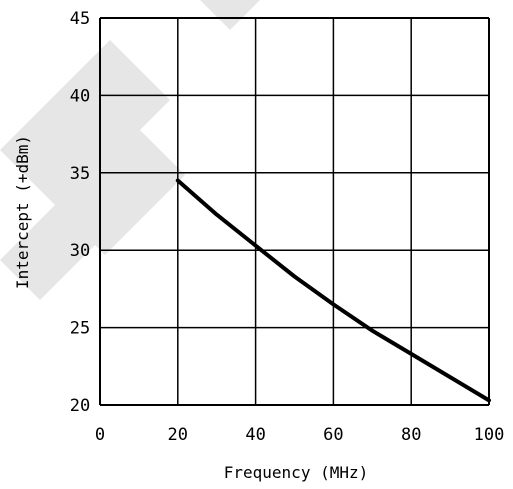 The image size is (513, 489). I want to click on x-tick-label: 60, so click(333, 435).